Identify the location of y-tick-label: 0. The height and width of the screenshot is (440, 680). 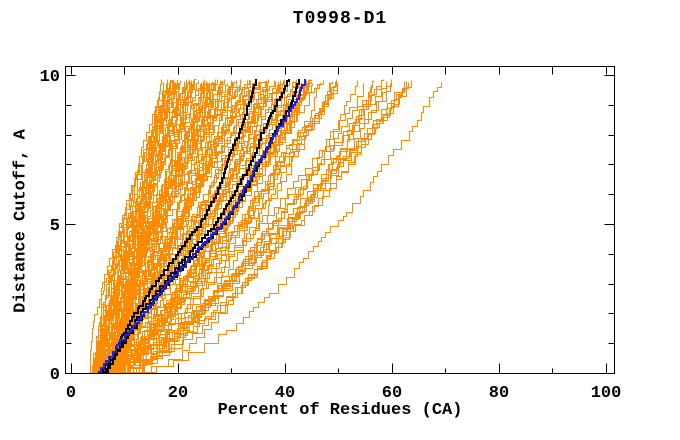
(55, 375).